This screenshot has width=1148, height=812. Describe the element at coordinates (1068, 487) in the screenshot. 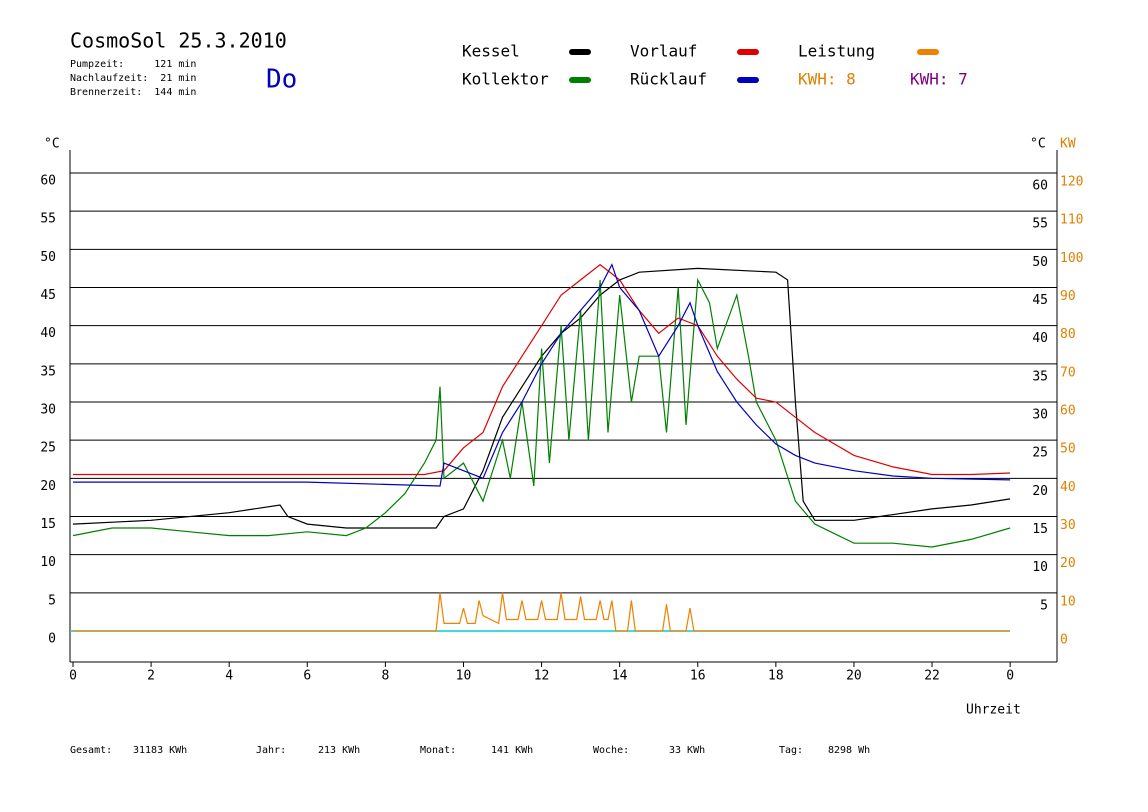

I see `y2-tick-label: 40` at that location.